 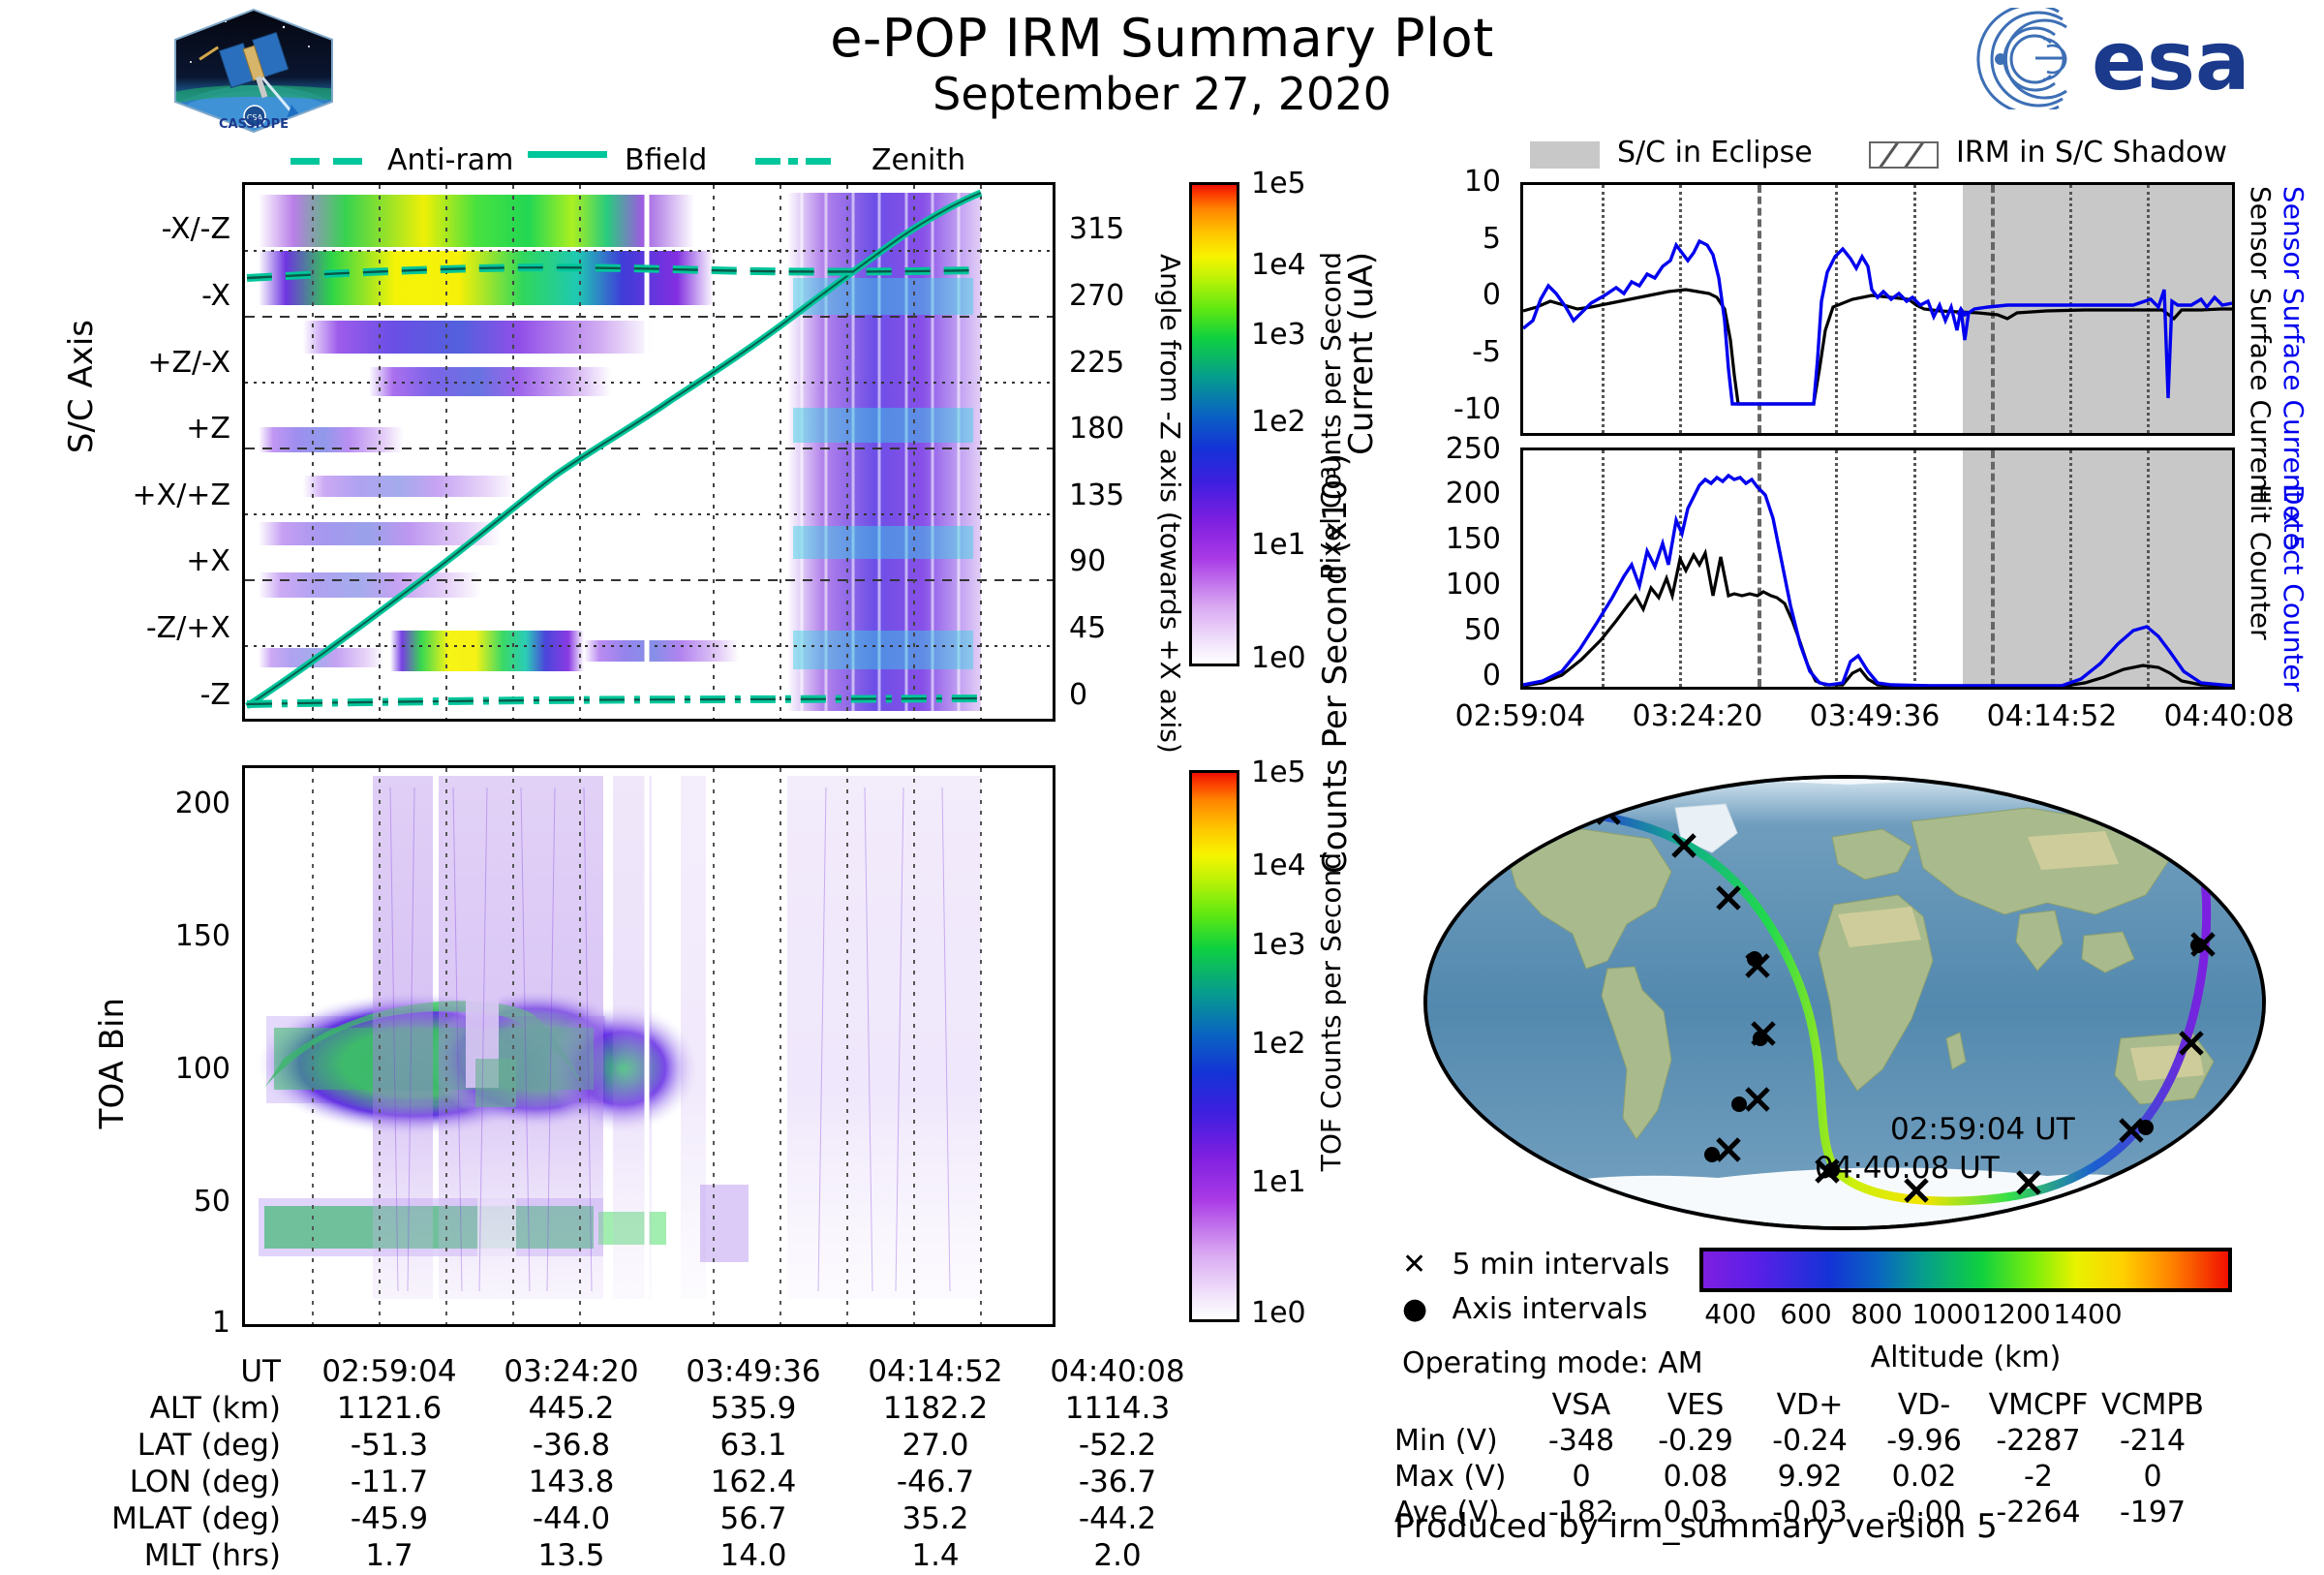 What do you see at coordinates (451, 160) in the screenshot?
I see `legend-label-anti-ram: Anti-ram` at bounding box center [451, 160].